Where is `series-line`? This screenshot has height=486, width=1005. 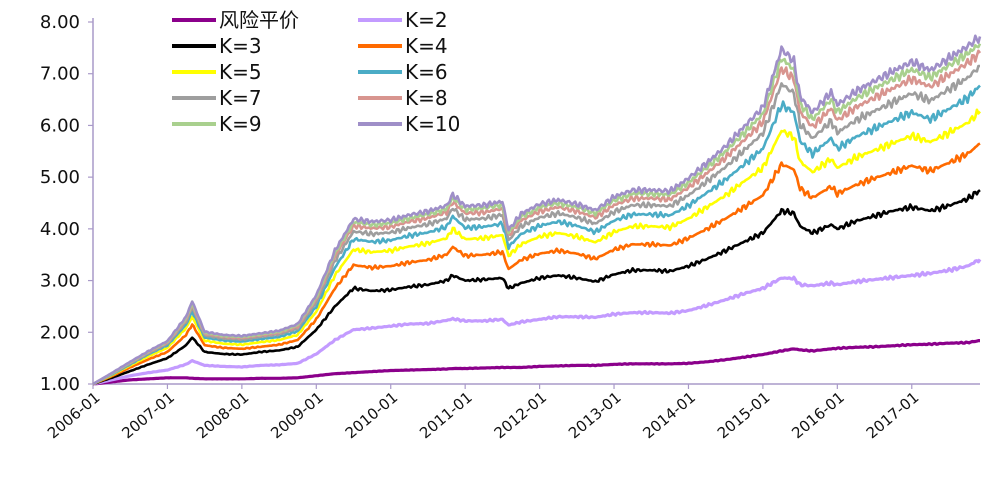 series-line is located at coordinates (536, 362).